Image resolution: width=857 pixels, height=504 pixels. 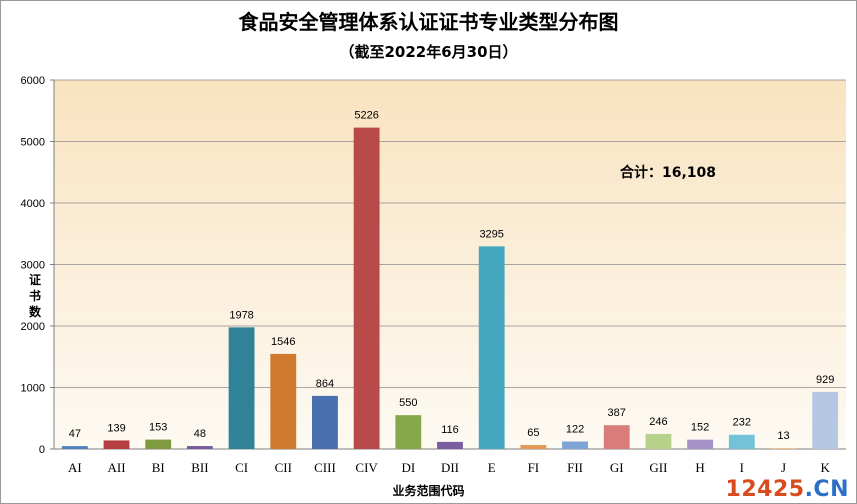 What do you see at coordinates (428, 52) in the screenshot?
I see `chart-subtitle: （截至2022年6月30日）` at bounding box center [428, 52].